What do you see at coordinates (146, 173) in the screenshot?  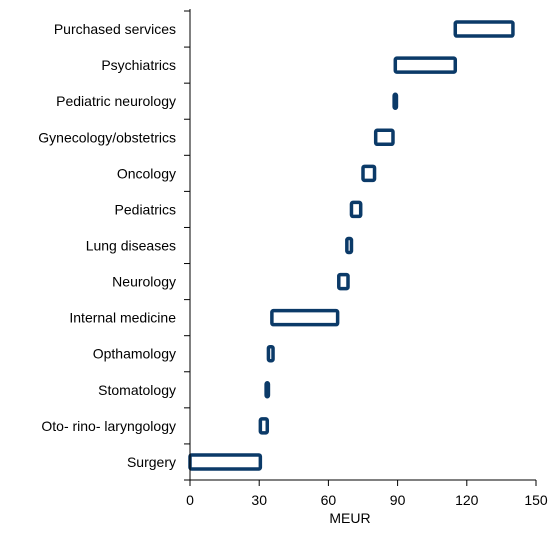 I see `category-label-4: Oncology` at bounding box center [146, 173].